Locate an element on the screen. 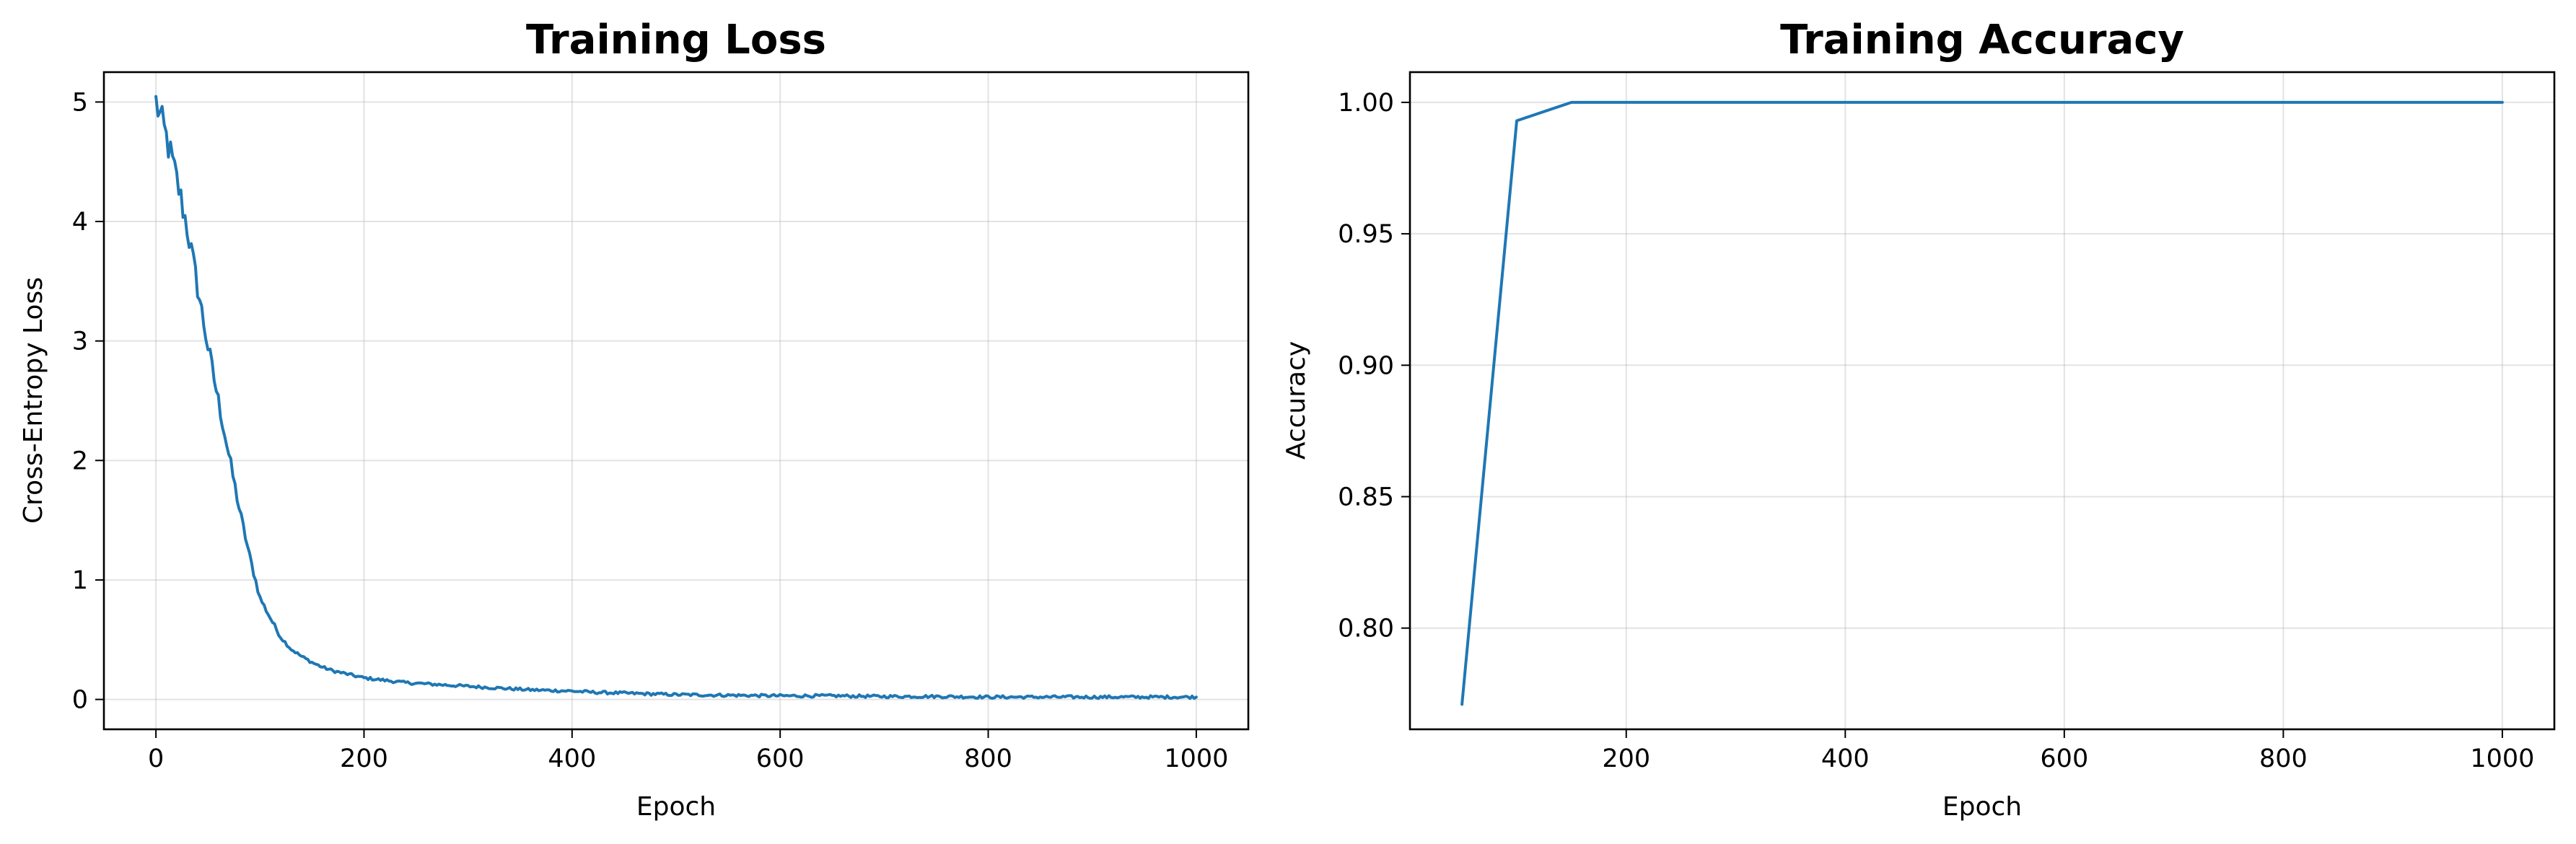 This screenshot has width=2576, height=844. accuracy-chart-y-tick-label: 0.90 is located at coordinates (1366, 365).